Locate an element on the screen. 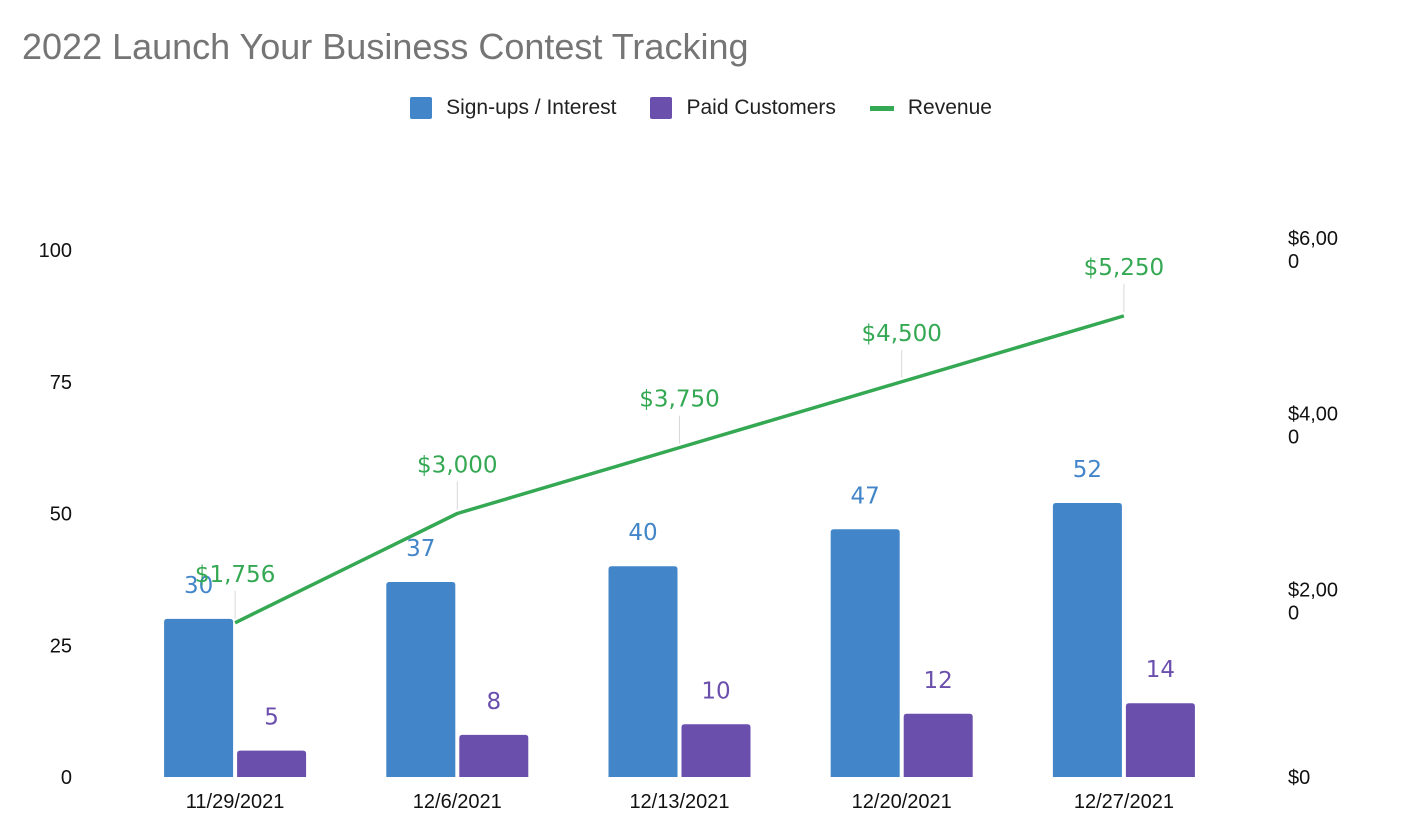  data-label-revenue: $4,500 is located at coordinates (901, 334).